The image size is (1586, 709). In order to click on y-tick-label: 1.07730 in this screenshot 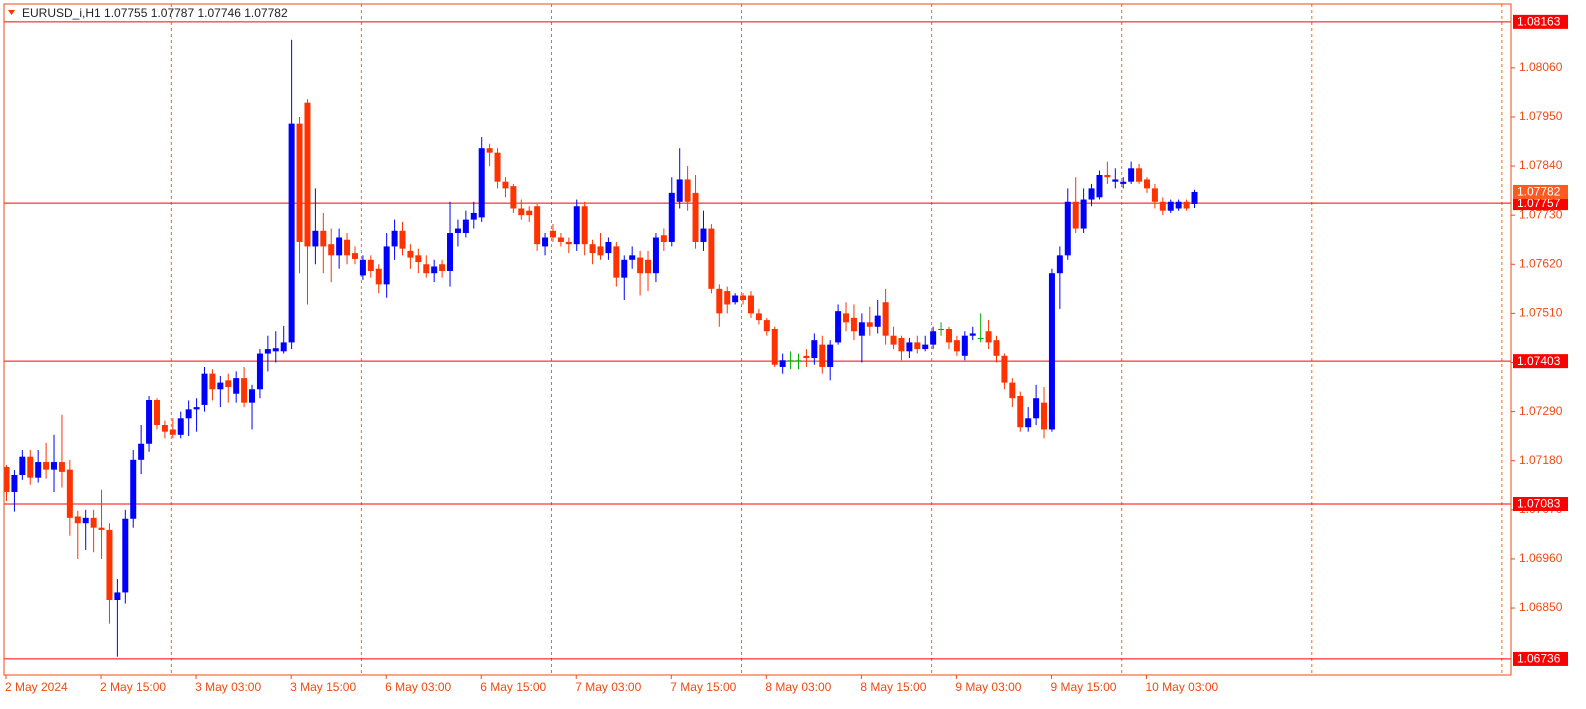, I will do `click(1541, 214)`.